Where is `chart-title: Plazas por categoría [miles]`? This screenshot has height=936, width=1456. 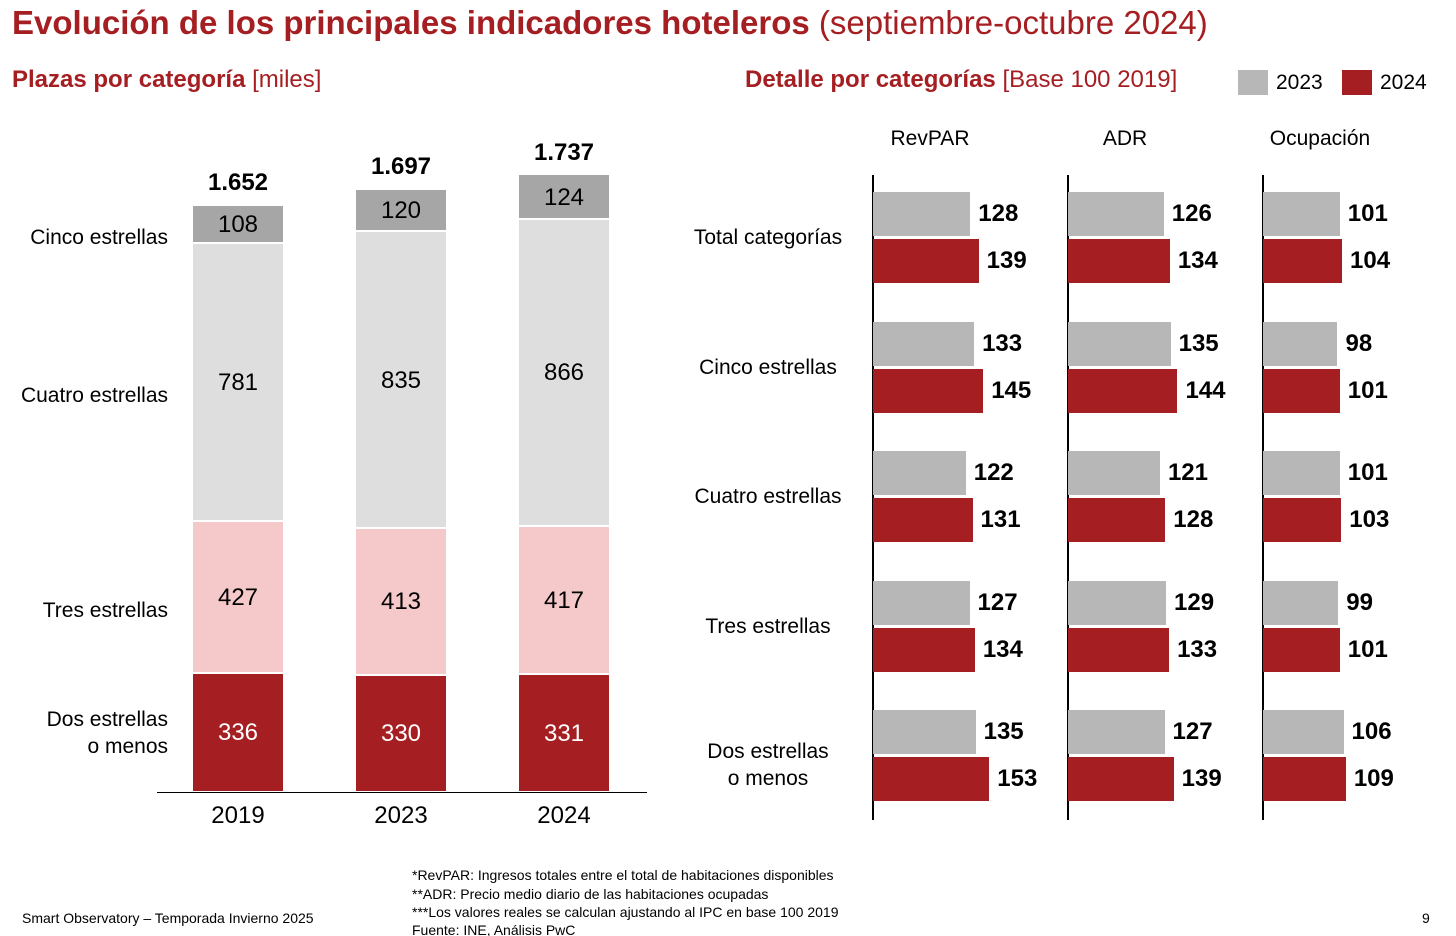
chart-title: Plazas por categoría [miles] is located at coordinates (166, 80).